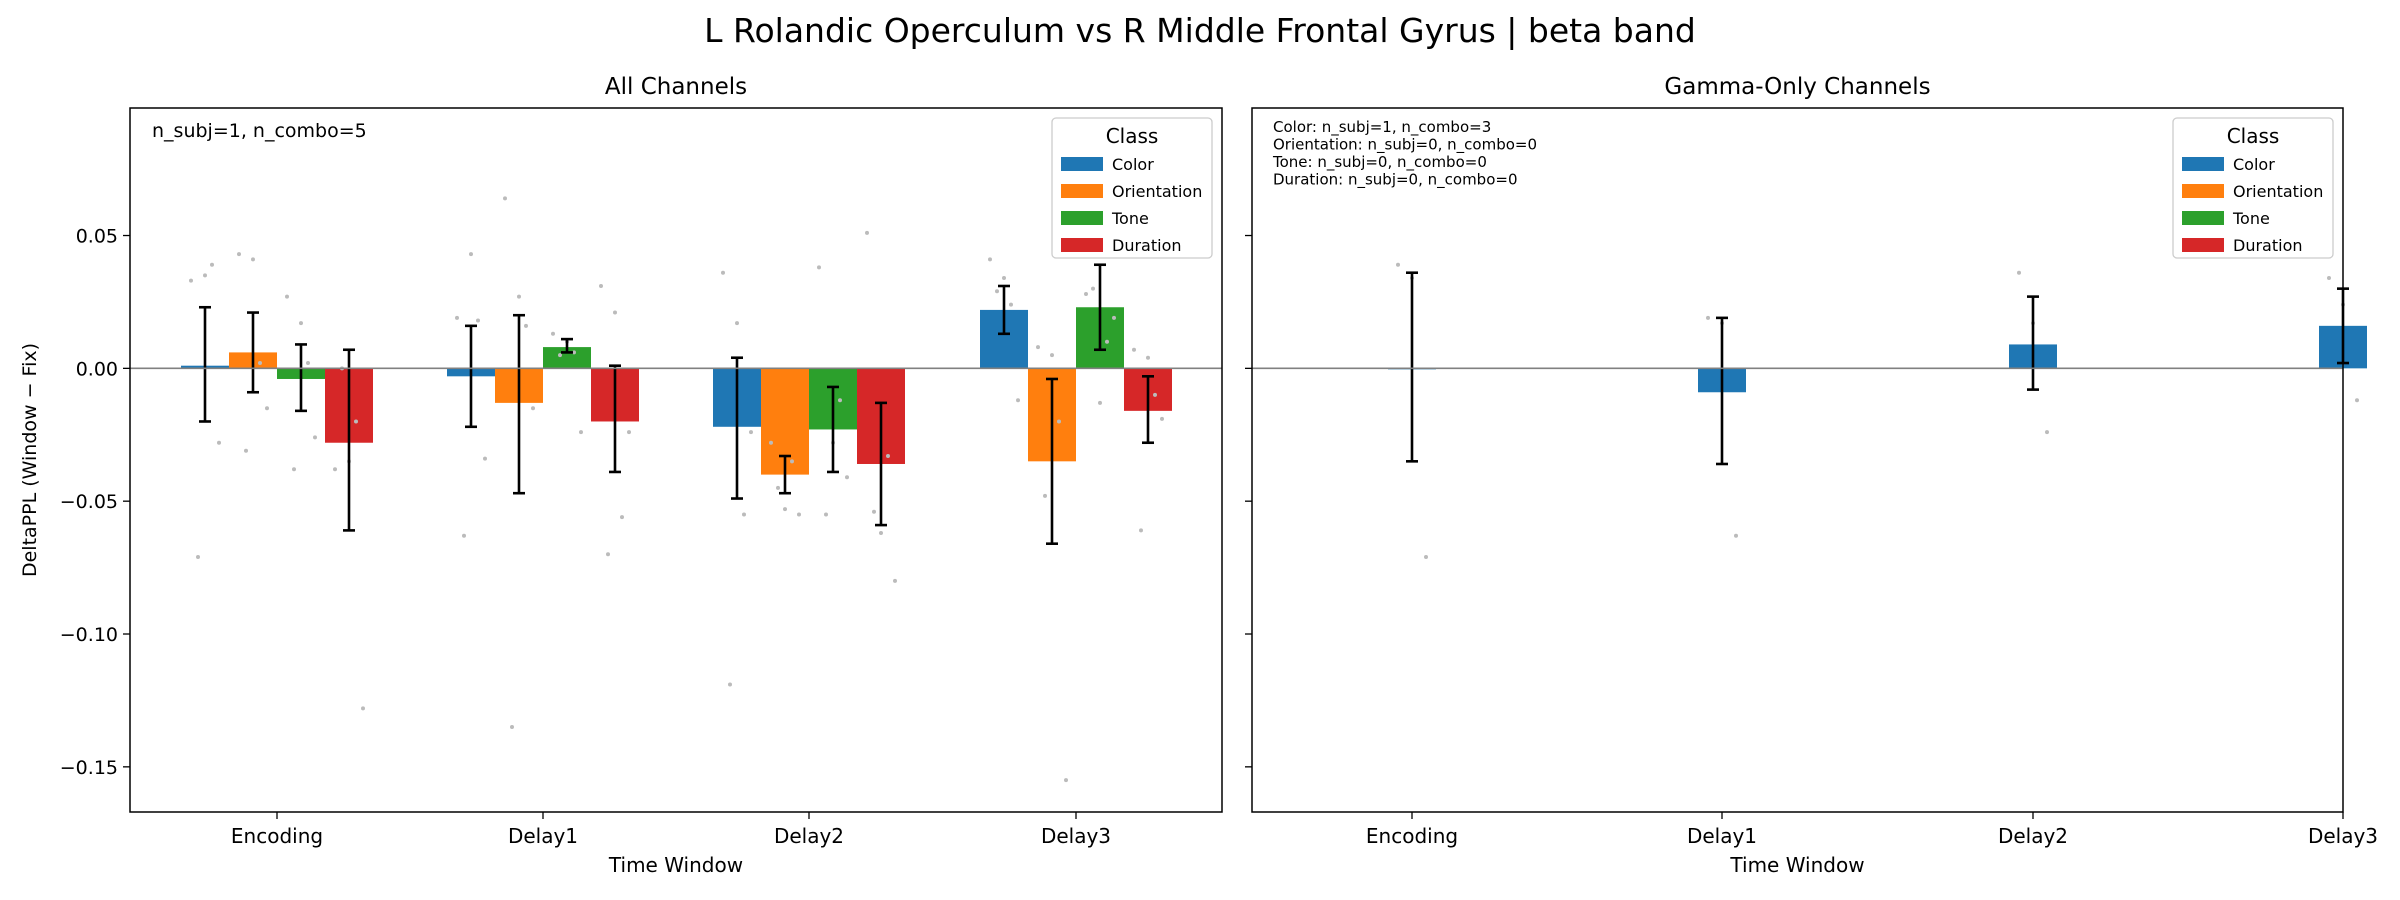 This screenshot has width=2400, height=900. Describe the element at coordinates (1382, 127) in the screenshot. I see `annotation-line: Color: n_subj=1, n_combo=3` at that location.